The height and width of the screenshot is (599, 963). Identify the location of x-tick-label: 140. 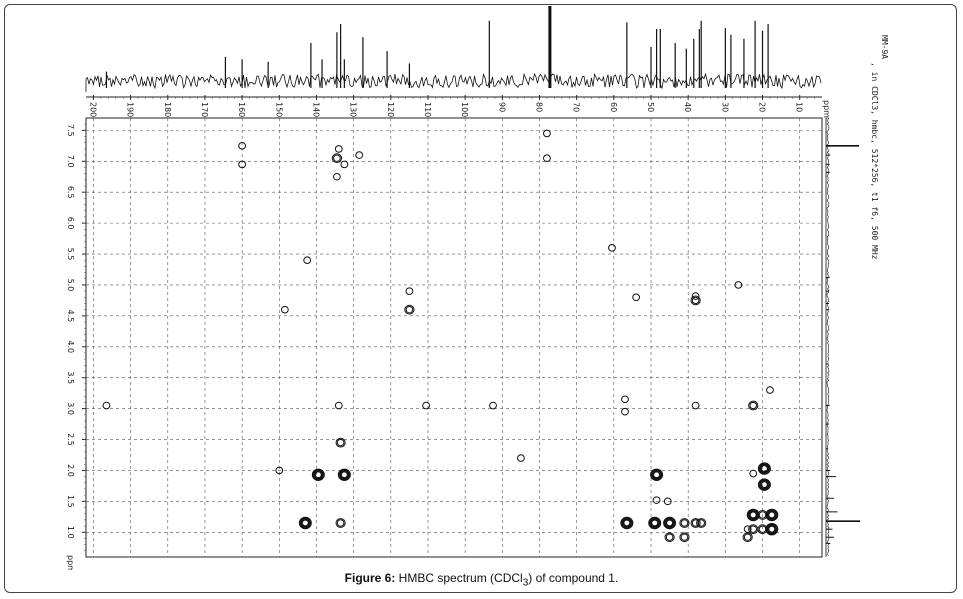
(315, 109).